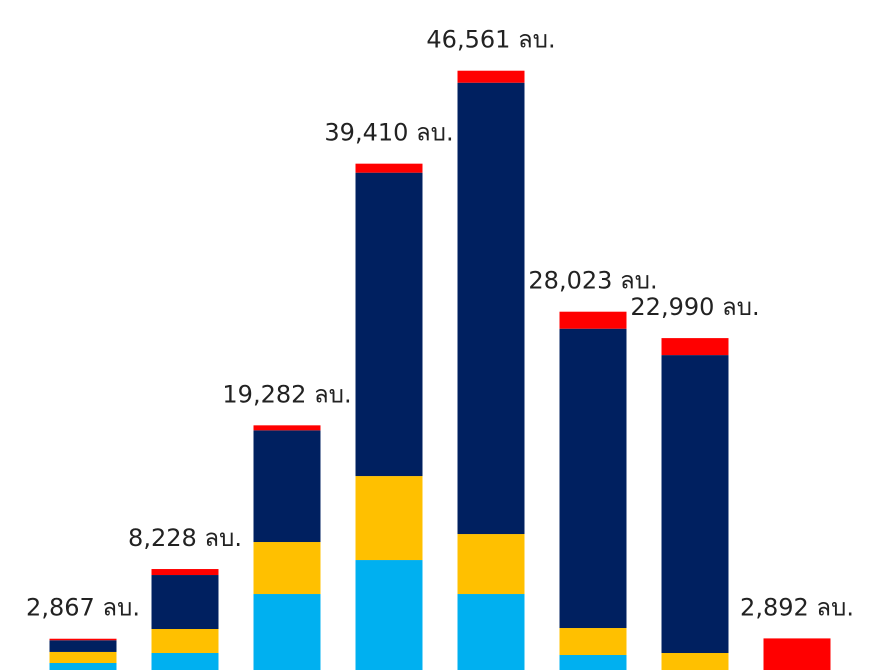 The height and width of the screenshot is (670, 874). I want to click on total-label: 19,282 ลบ., so click(286, 394).